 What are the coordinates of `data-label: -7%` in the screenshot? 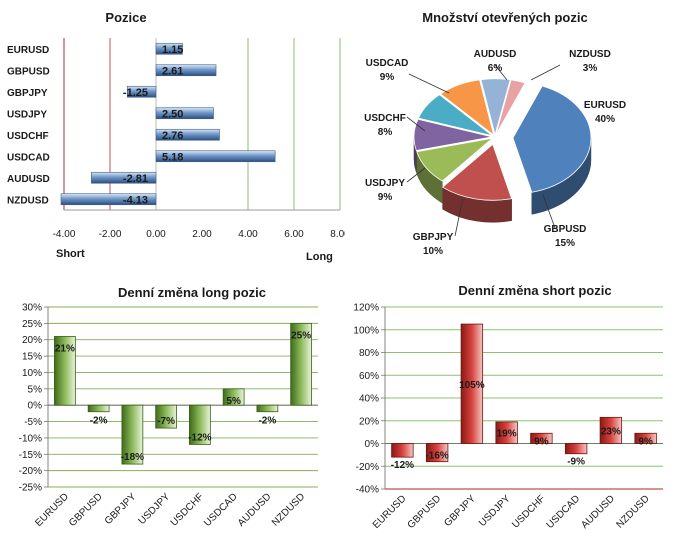 It's located at (166, 421).